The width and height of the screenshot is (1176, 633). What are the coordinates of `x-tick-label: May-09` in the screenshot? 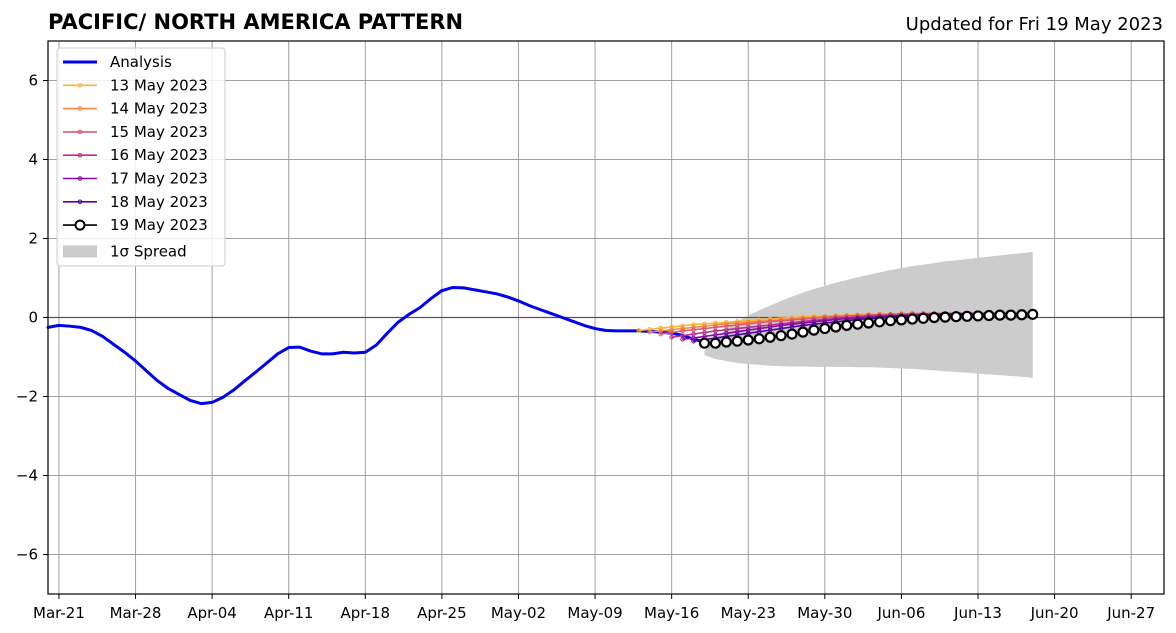 It's located at (594, 613).